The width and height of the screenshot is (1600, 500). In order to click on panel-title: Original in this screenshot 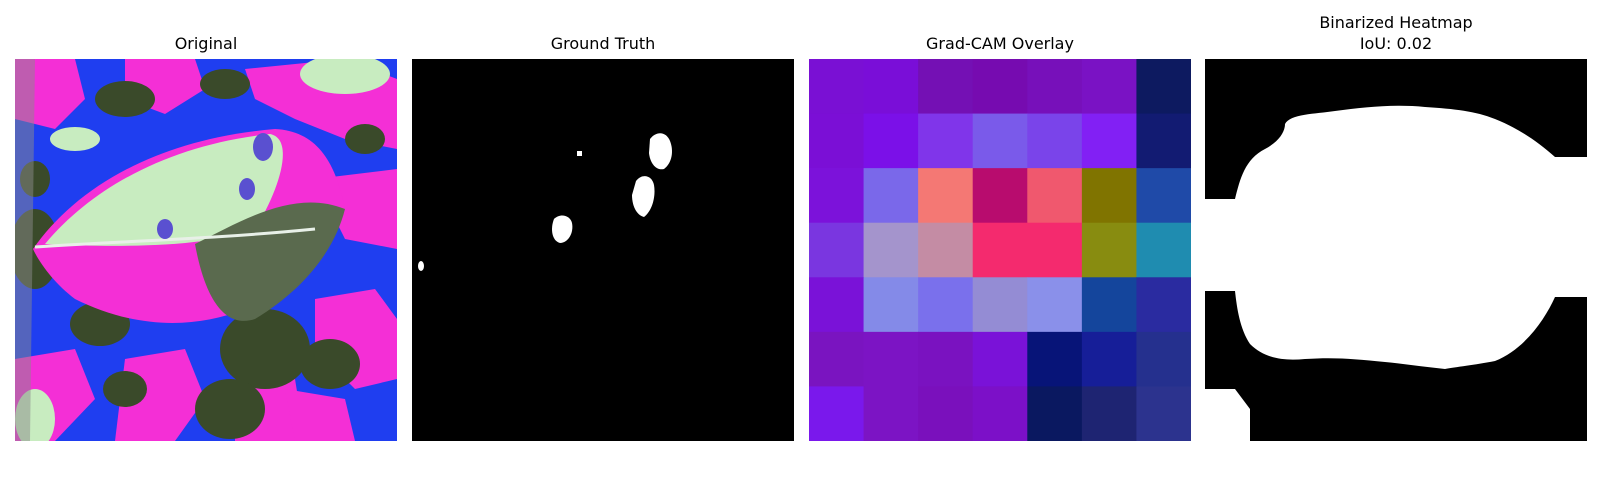, I will do `click(206, 43)`.